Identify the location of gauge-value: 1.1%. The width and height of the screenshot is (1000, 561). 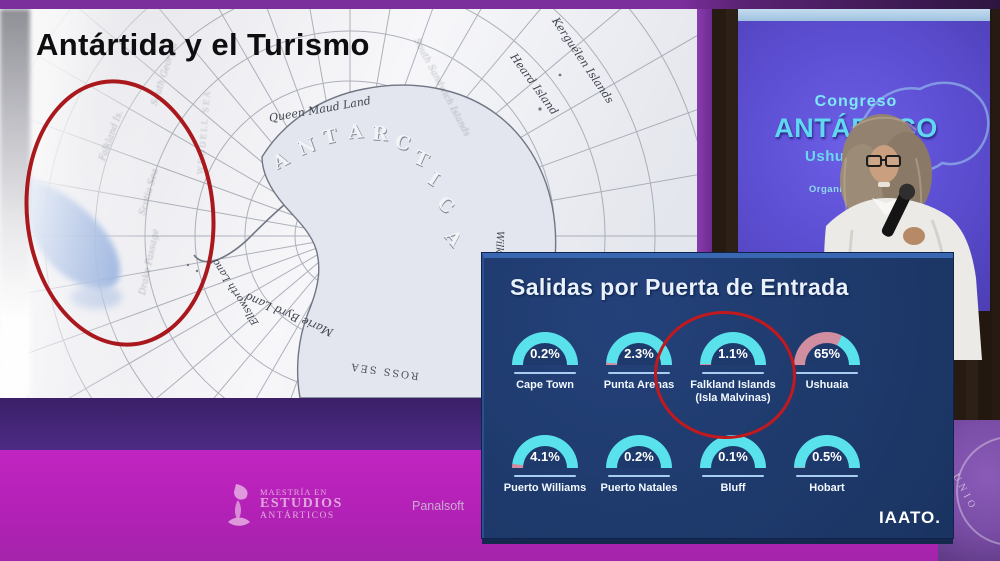
(733, 353).